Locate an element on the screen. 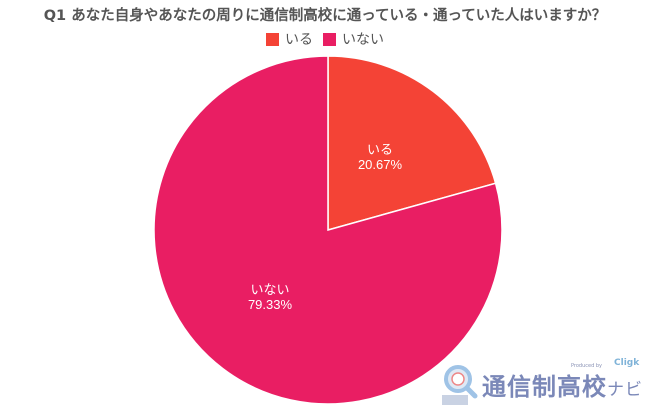  site-name-main: 通信制高校 is located at coordinates (544, 387).